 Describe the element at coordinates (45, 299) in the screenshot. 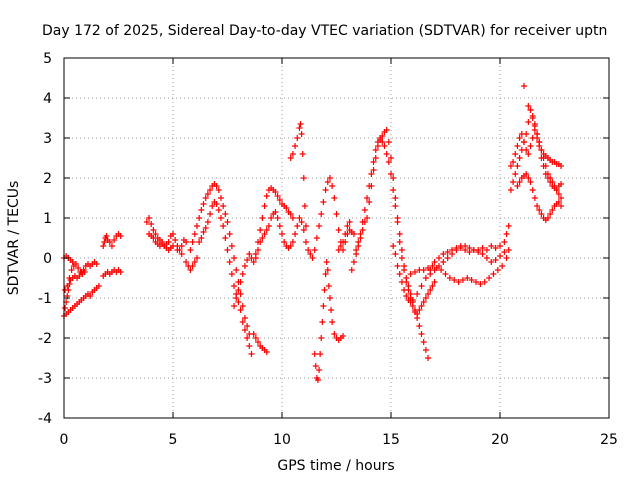

I see `y-tick-label: -1` at that location.